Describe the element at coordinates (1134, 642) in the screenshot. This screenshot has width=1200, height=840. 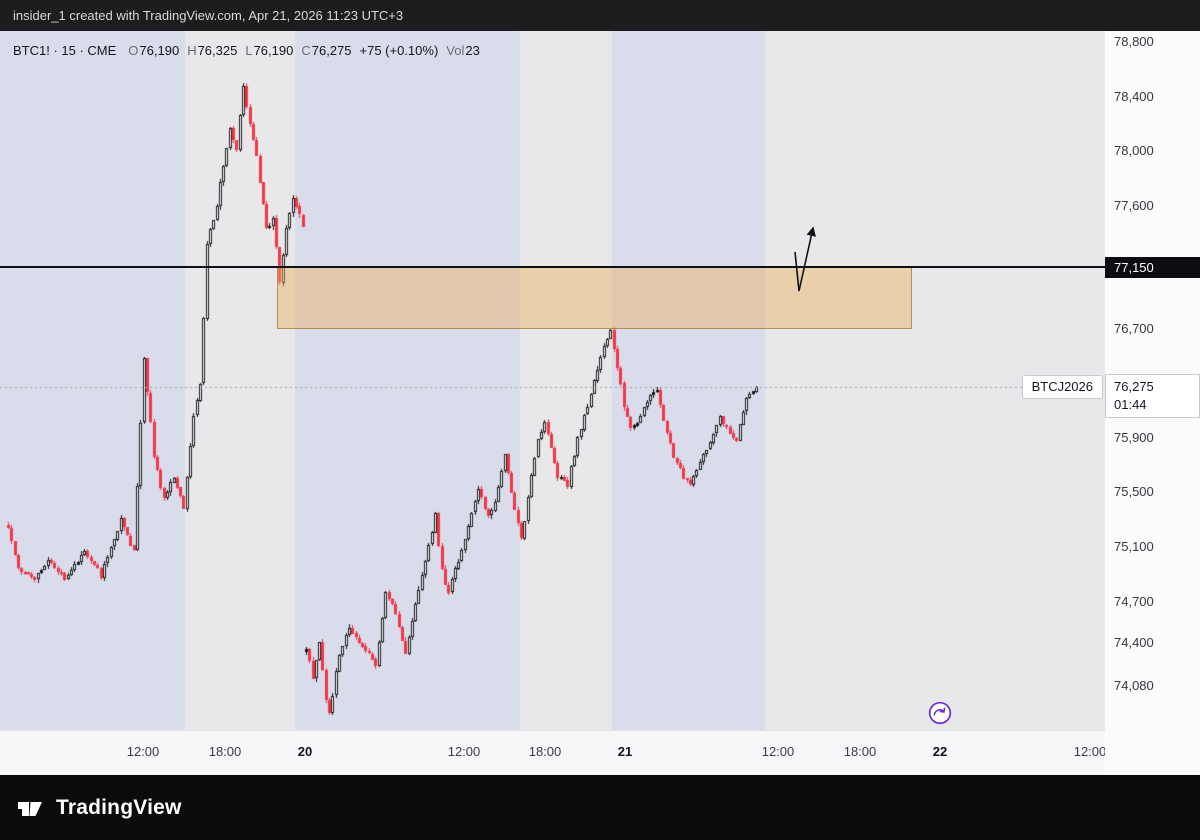
I see `price-axis-label: 74,400` at that location.